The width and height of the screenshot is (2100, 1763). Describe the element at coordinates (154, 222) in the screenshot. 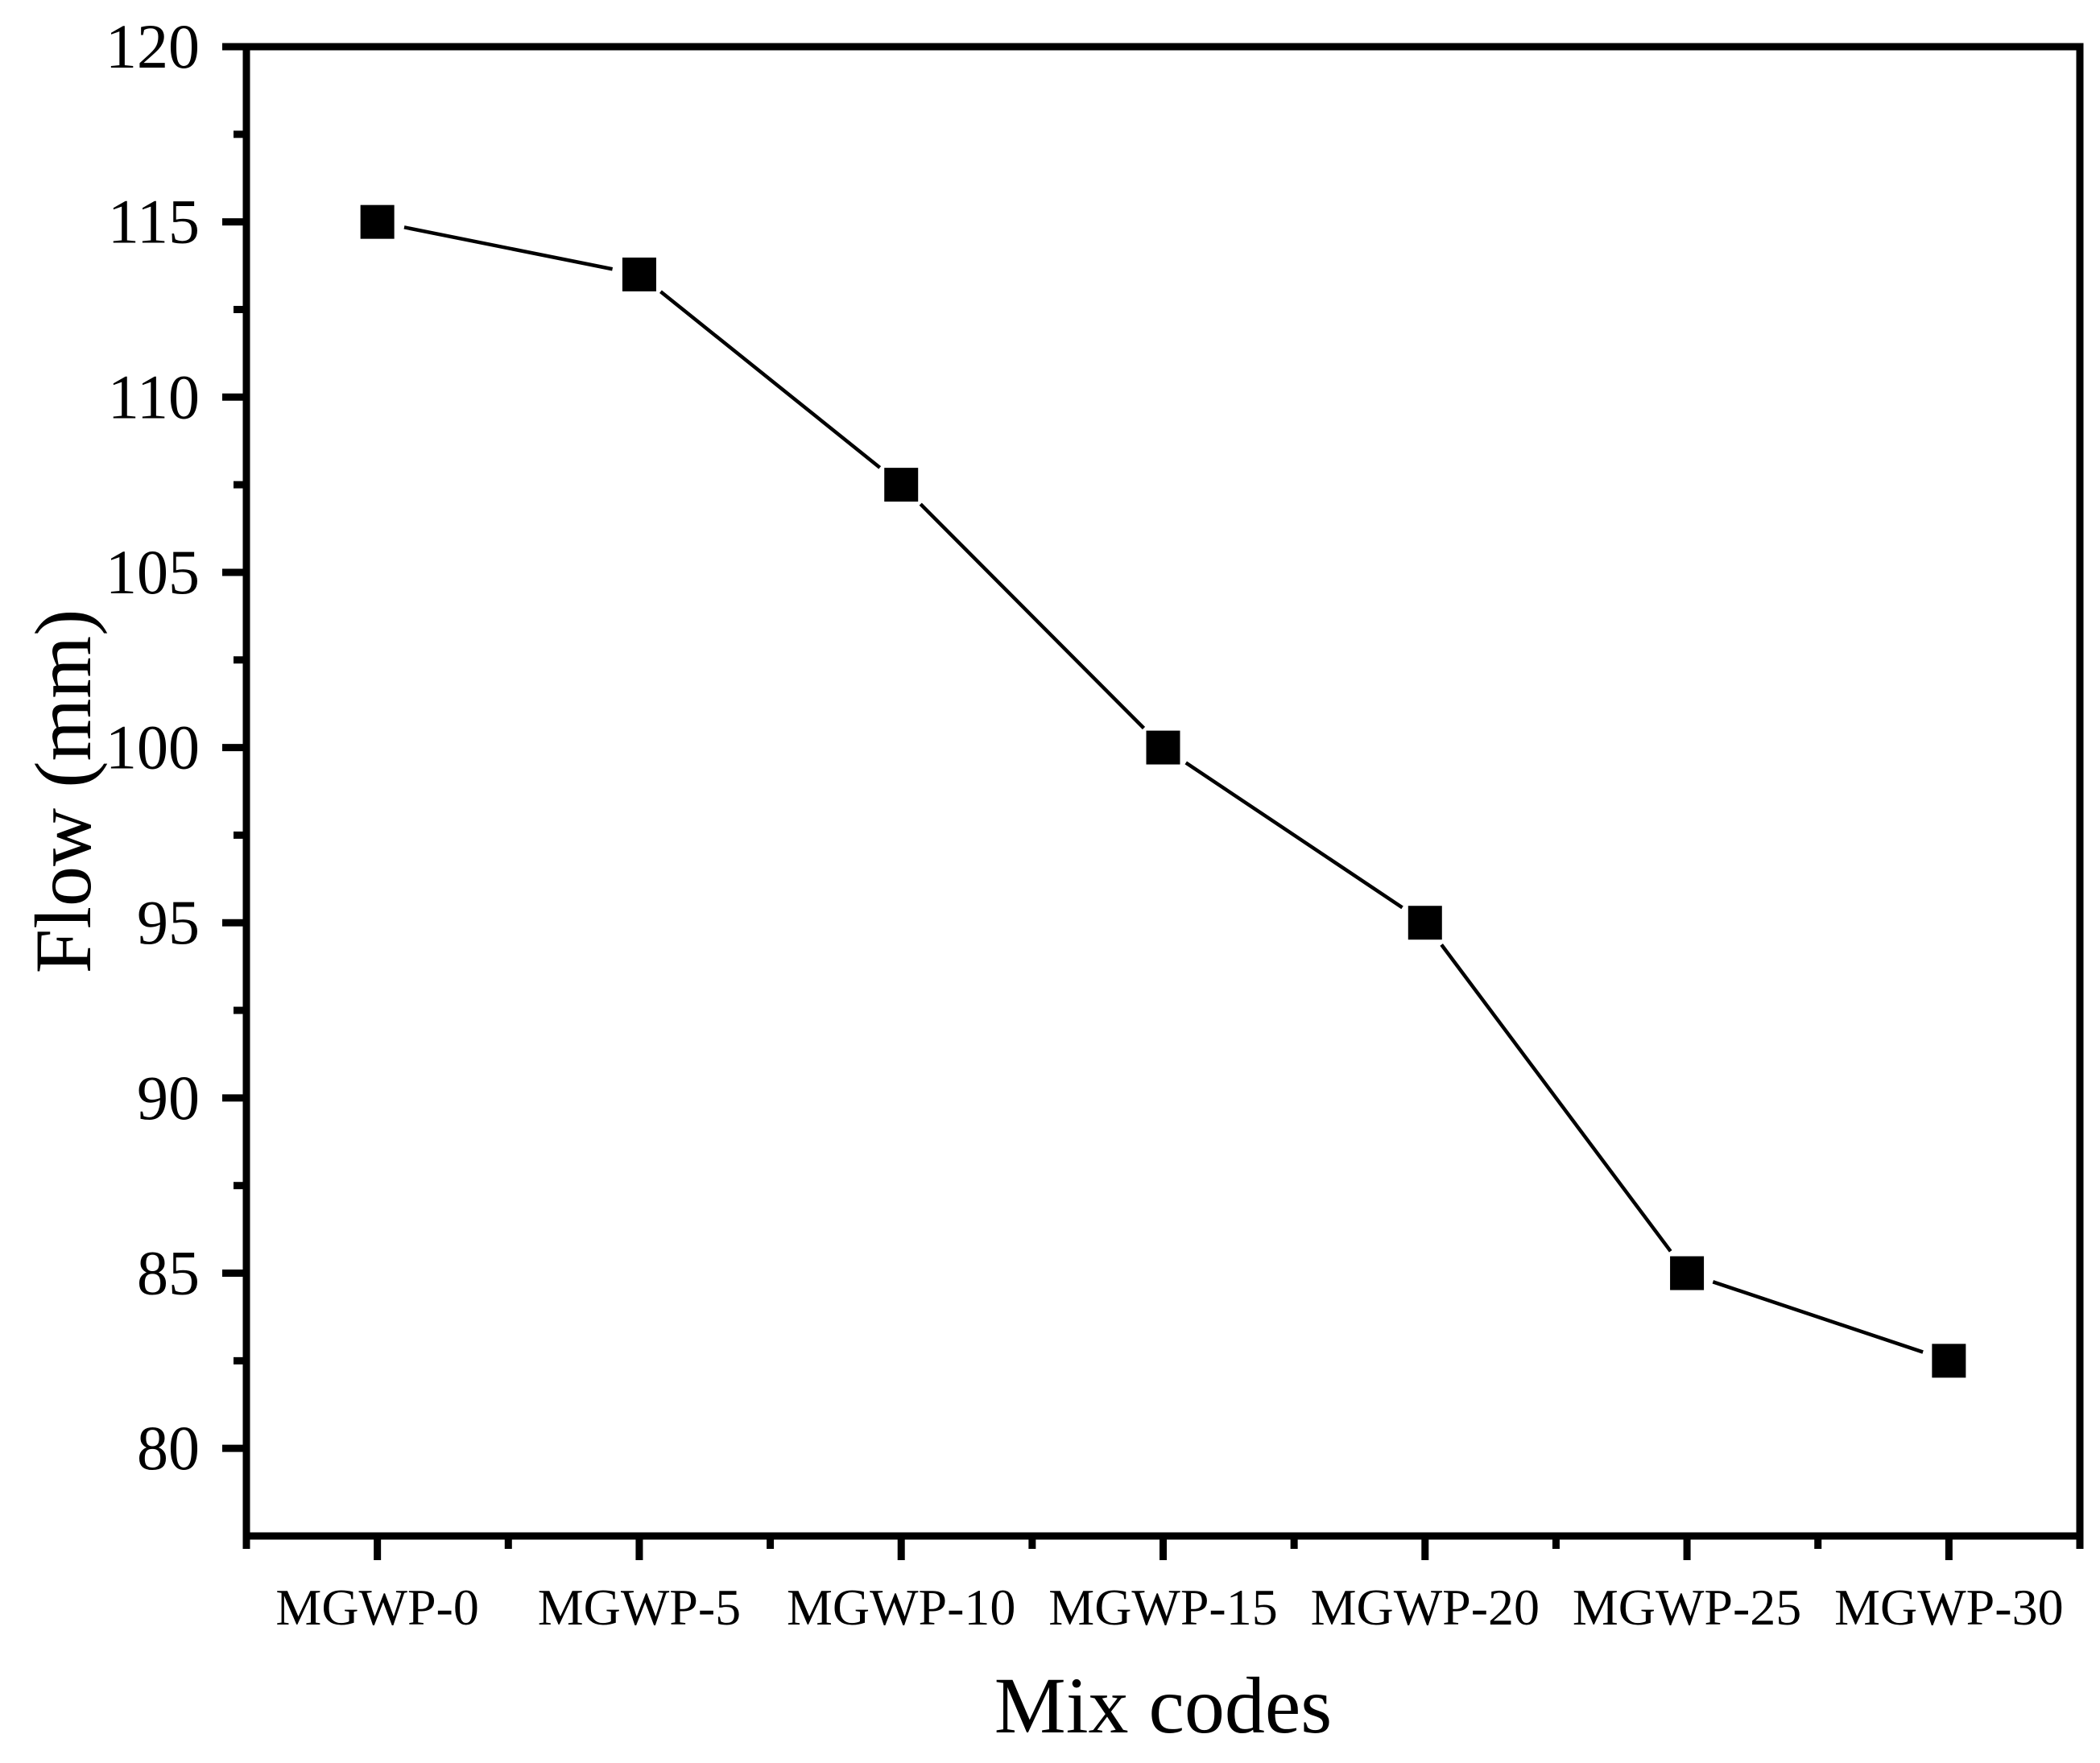

I see `y-tick-label: 115` at that location.